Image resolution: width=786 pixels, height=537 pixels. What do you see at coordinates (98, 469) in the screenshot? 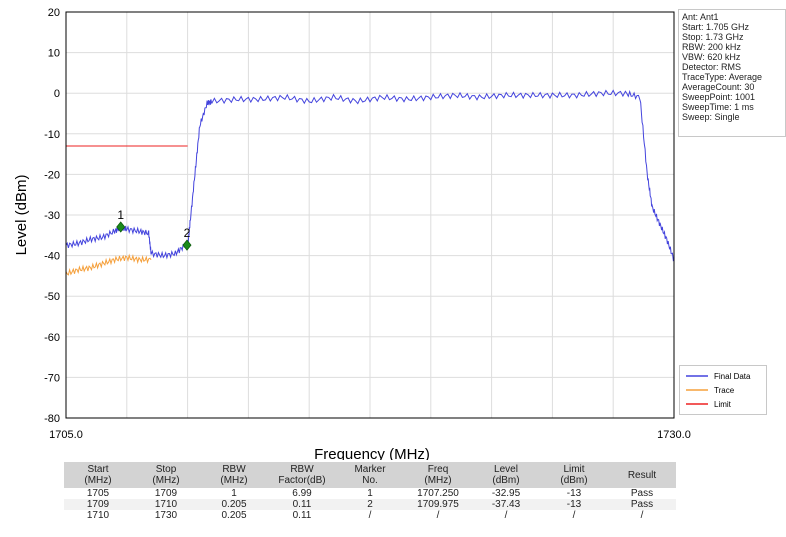
I see `header-text: Start` at bounding box center [98, 469].